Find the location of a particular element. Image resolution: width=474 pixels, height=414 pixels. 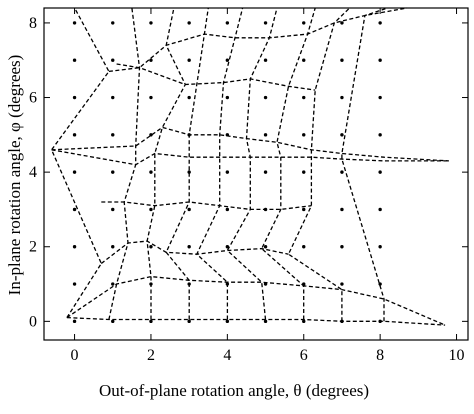

x-tick-label: 4 is located at coordinates (227, 355).